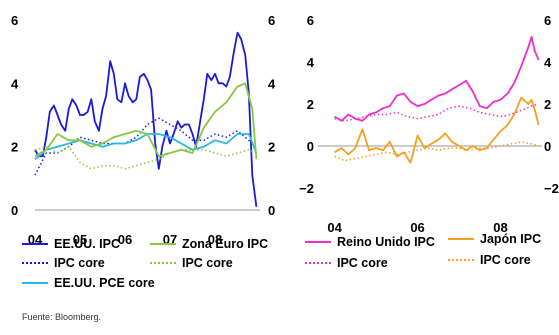 This screenshot has height=335, width=559. What do you see at coordinates (104, 283) in the screenshot?
I see `legend-label: EE.UU. PCE core` at bounding box center [104, 283].